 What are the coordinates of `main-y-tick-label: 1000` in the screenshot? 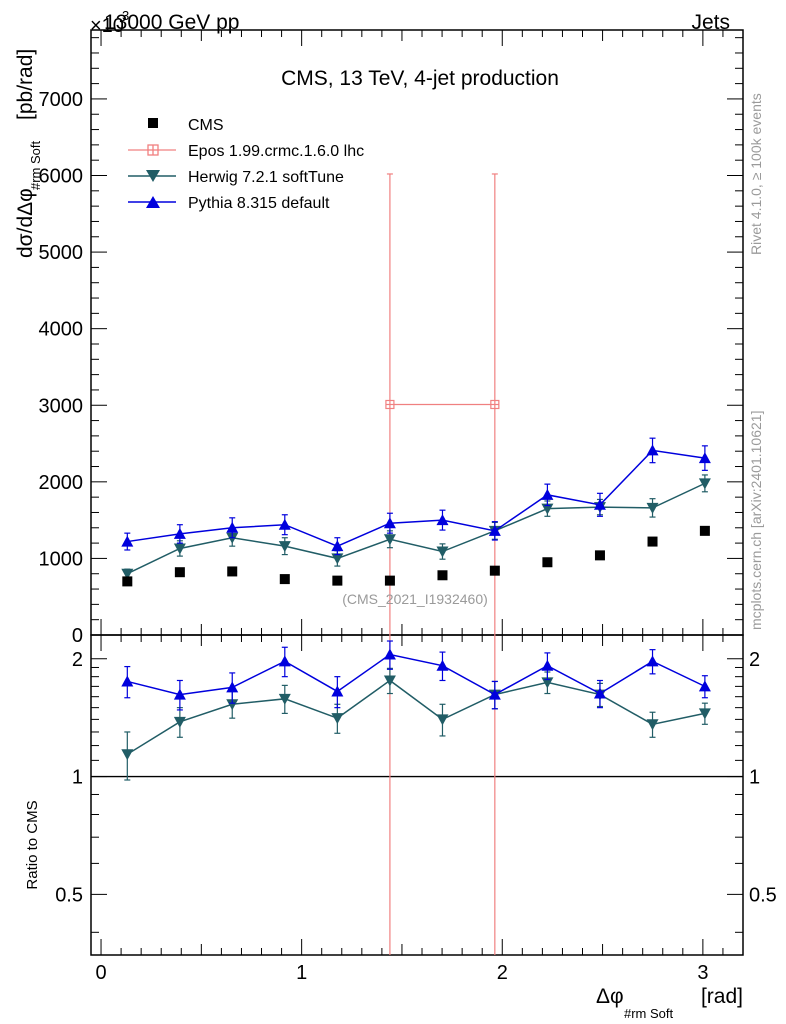 It's located at (61, 559).